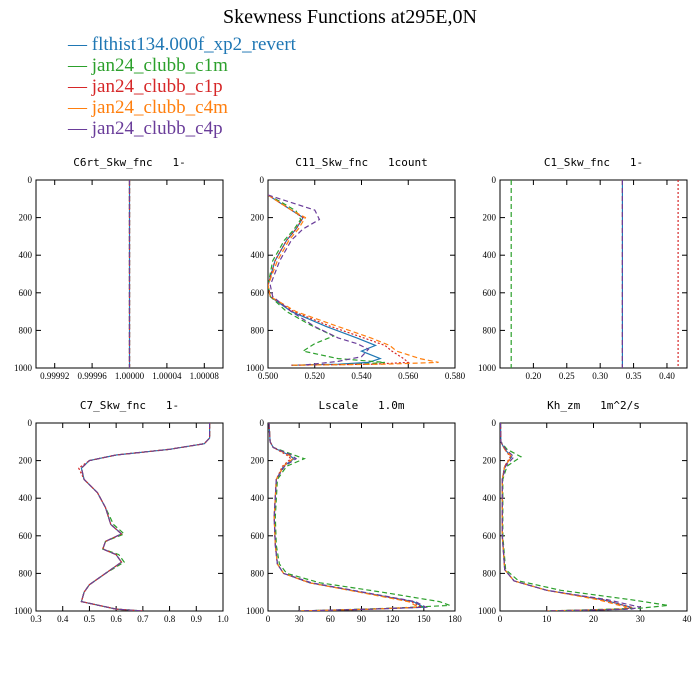 This screenshot has height=700, width=700. I want to click on x-tick-label: 0.5, so click(90, 619).